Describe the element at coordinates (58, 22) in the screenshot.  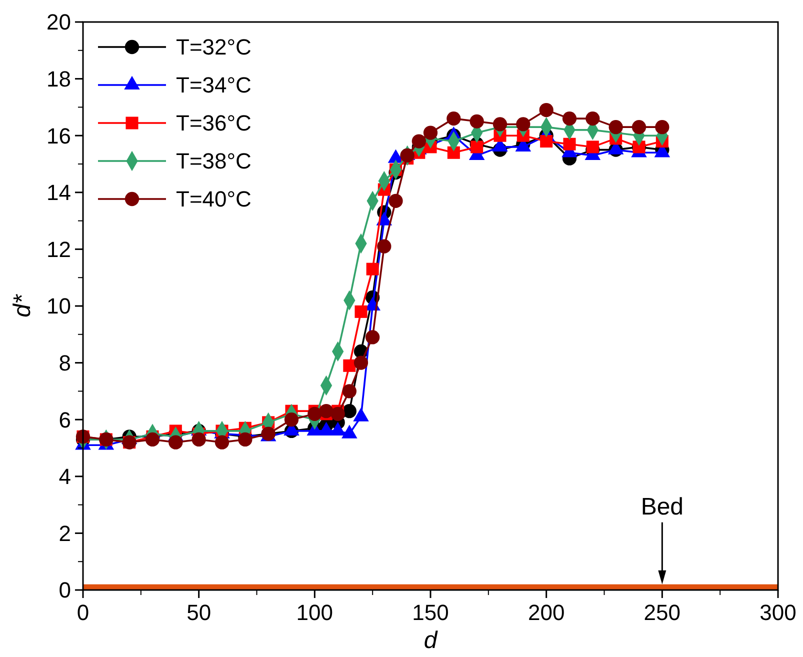
I see `y-tick-label: 20` at that location.